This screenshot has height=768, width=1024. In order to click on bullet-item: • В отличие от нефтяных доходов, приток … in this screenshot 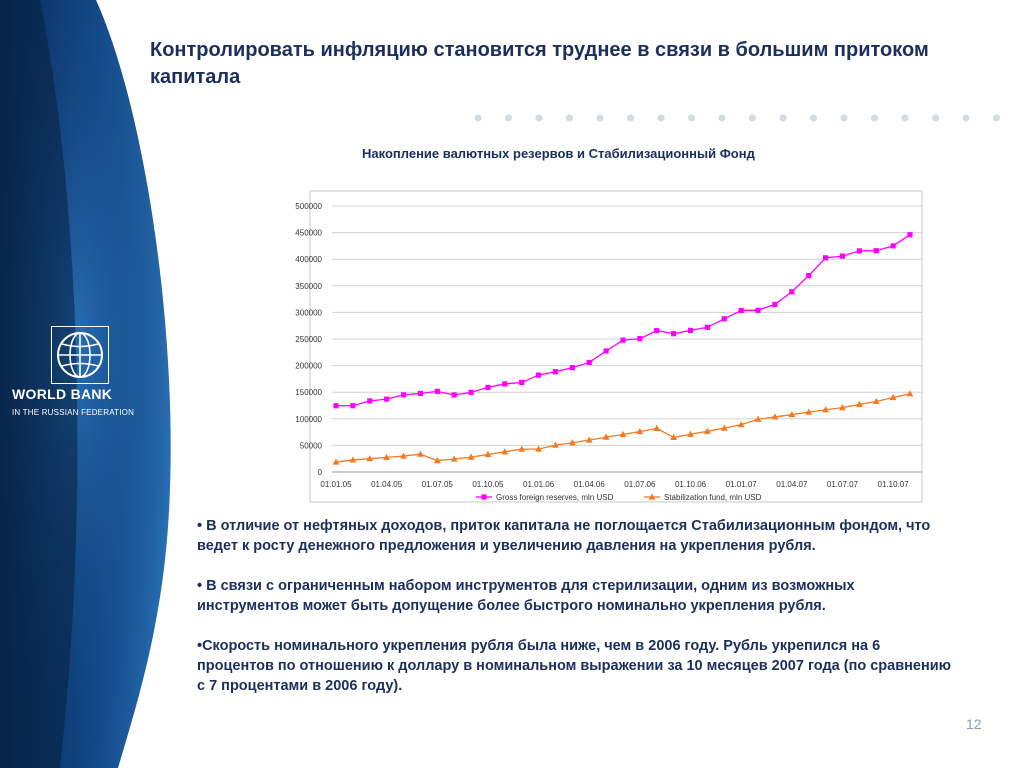, I will do `click(564, 536)`.